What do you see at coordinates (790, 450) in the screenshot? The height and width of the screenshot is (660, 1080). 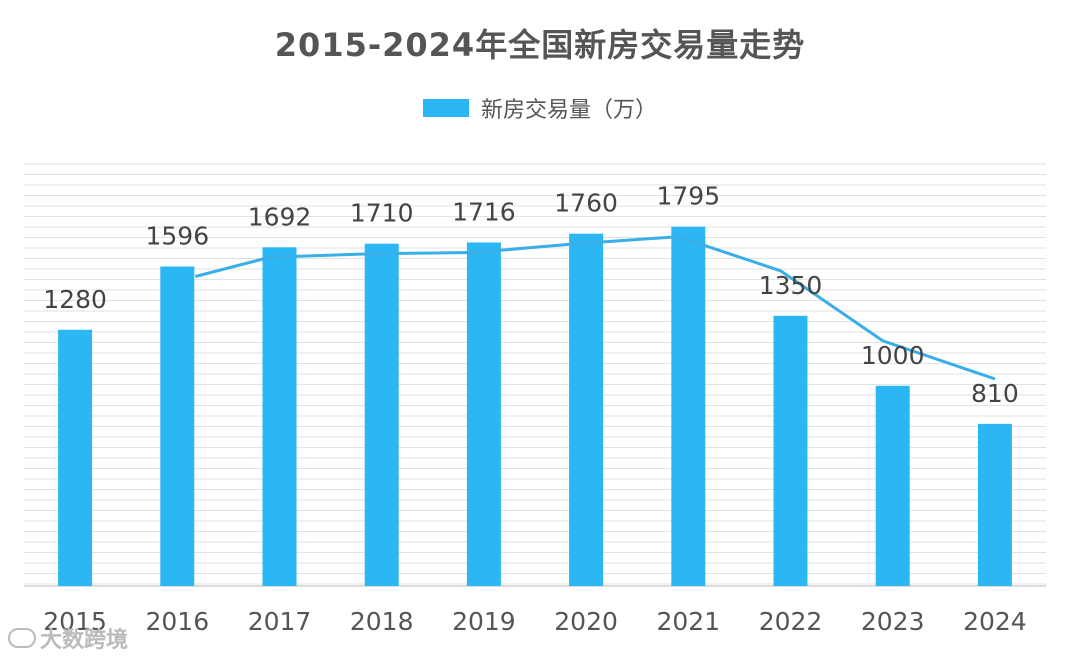 I see `bar-2022` at bounding box center [790, 450].